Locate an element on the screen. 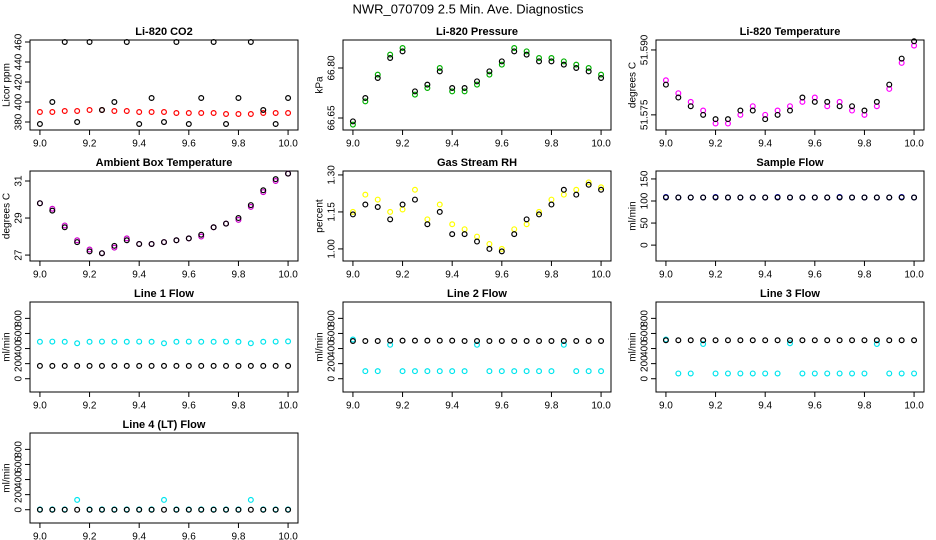 This screenshot has width=936, height=540. panel-title: Ambient Box Temperature is located at coordinates (164, 163).